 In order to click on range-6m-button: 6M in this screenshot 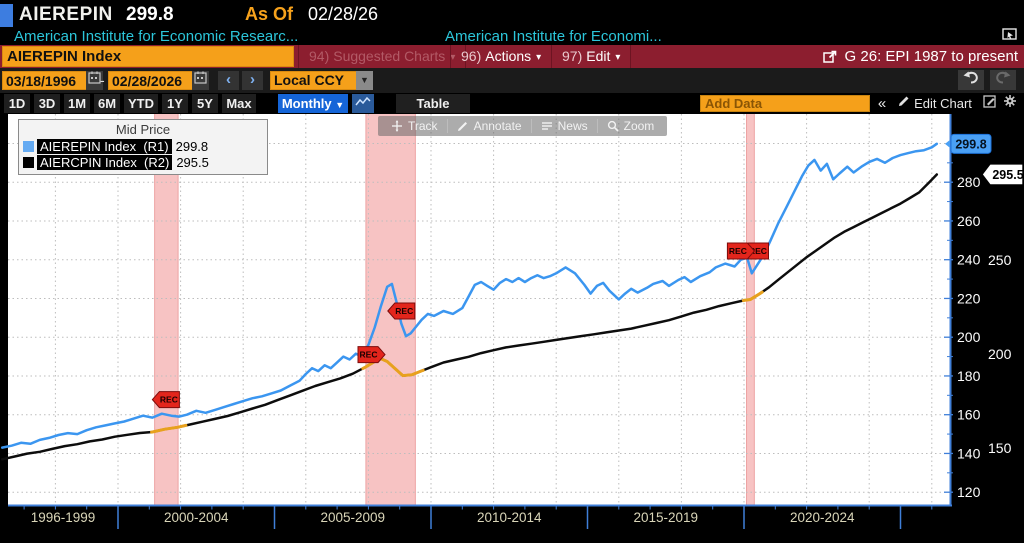, I will do `click(107, 103)`.